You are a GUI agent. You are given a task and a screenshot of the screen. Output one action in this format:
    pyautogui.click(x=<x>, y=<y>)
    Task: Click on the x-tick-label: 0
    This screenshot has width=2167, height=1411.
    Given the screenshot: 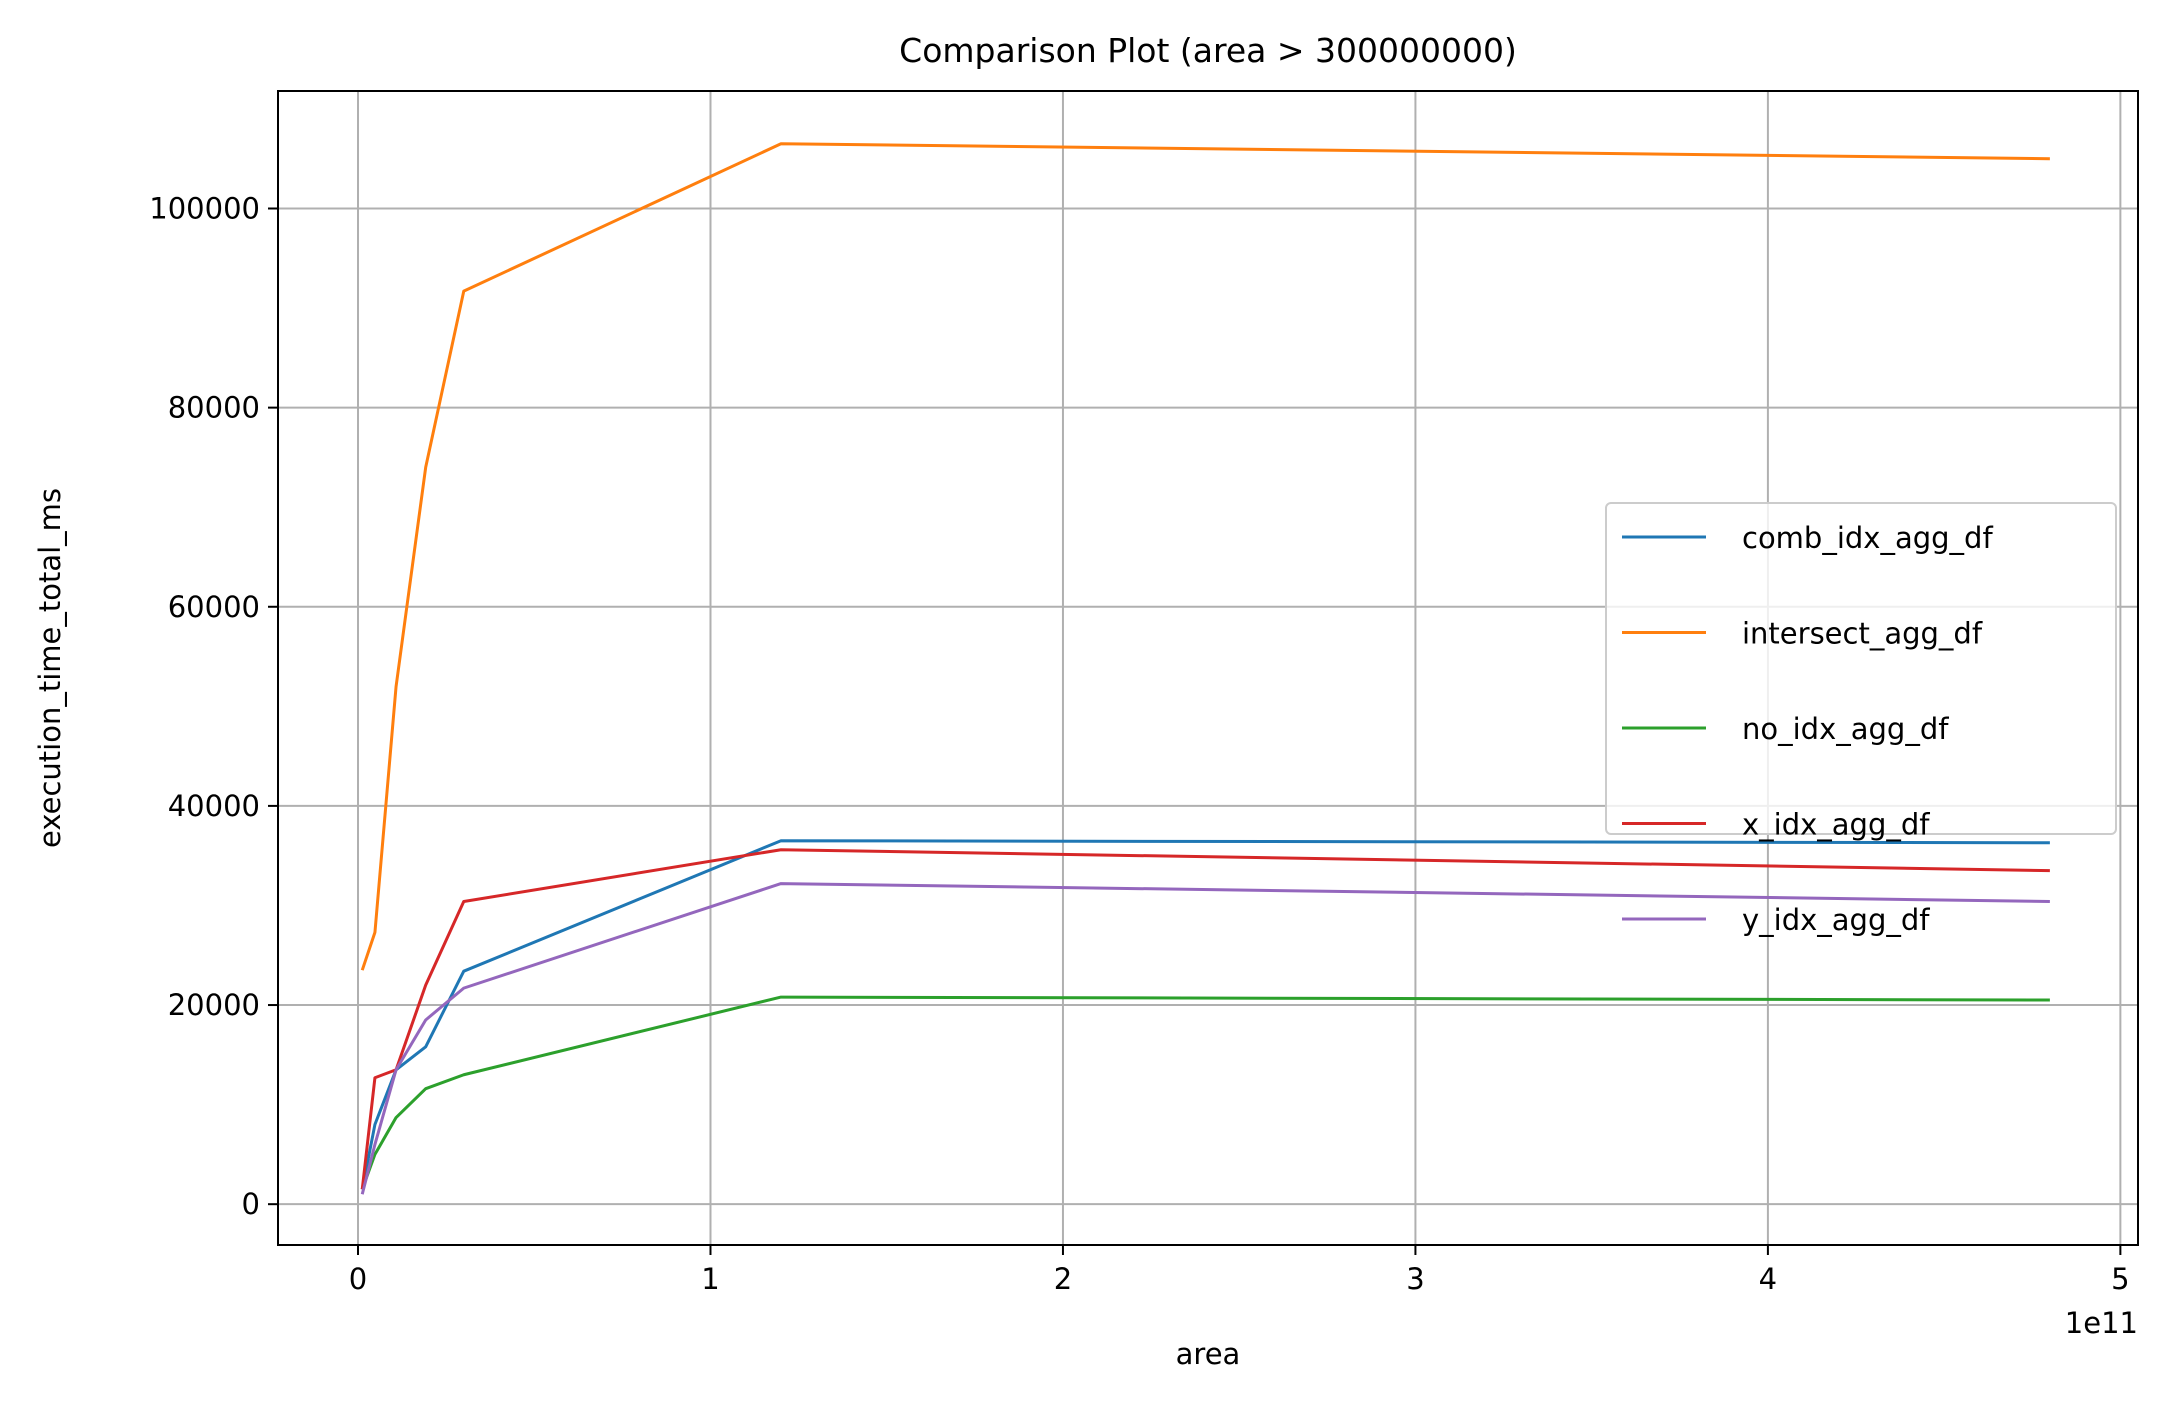 What is the action you would take?
    pyautogui.click(x=358, y=1279)
    